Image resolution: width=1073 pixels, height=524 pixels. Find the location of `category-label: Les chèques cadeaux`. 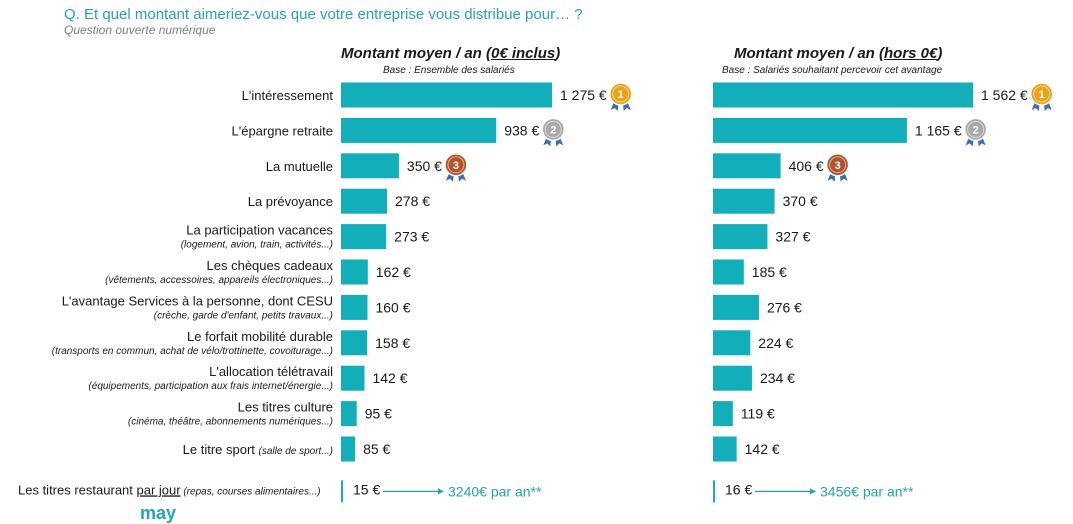

category-label: Les chèques cadeaux is located at coordinates (270, 265).